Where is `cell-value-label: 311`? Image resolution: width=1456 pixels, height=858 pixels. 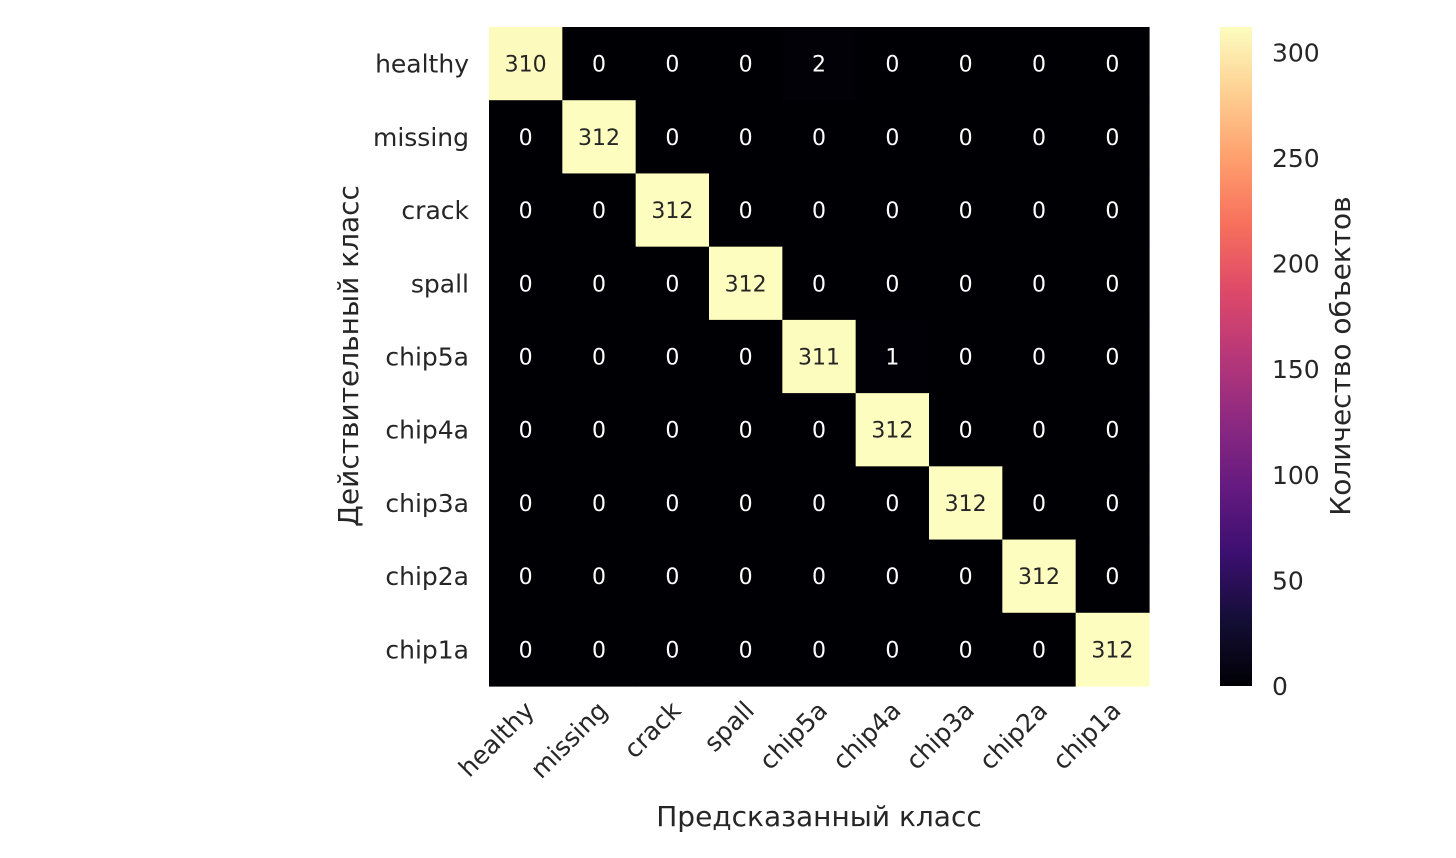
cell-value-label: 311 is located at coordinates (819, 358).